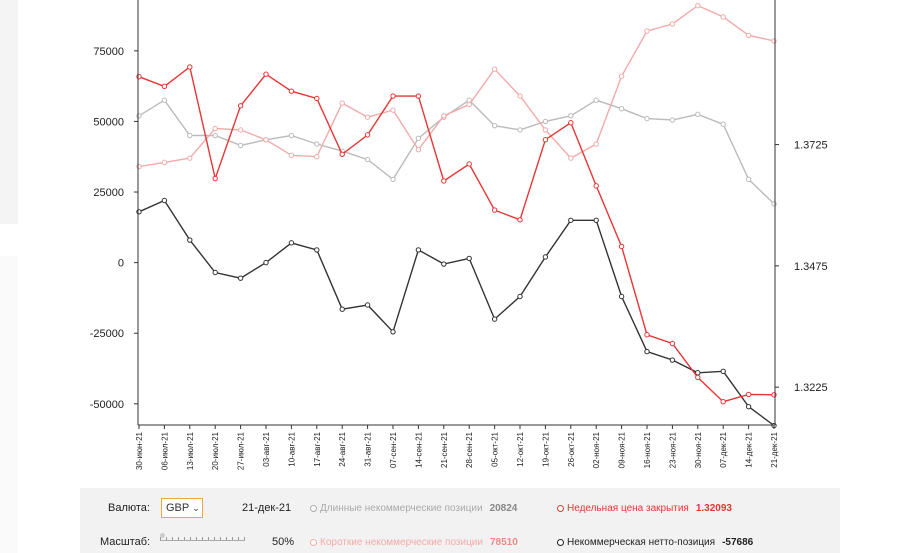 The image size is (900, 553). What do you see at coordinates (774, 449) in the screenshot?
I see `x-tick-label: 21-дек-21` at bounding box center [774, 449].